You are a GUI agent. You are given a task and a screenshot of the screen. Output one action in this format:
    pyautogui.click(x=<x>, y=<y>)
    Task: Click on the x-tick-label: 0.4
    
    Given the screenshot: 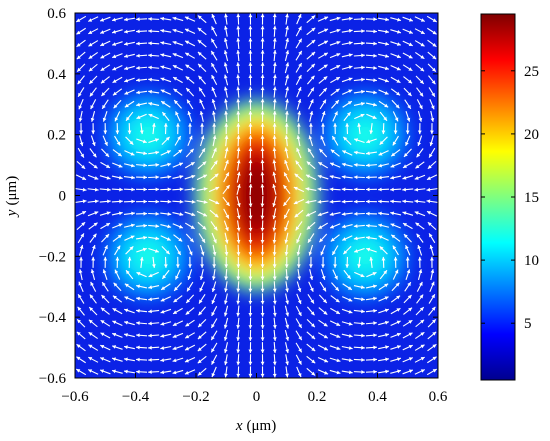 What is the action you would take?
    pyautogui.click(x=377, y=397)
    